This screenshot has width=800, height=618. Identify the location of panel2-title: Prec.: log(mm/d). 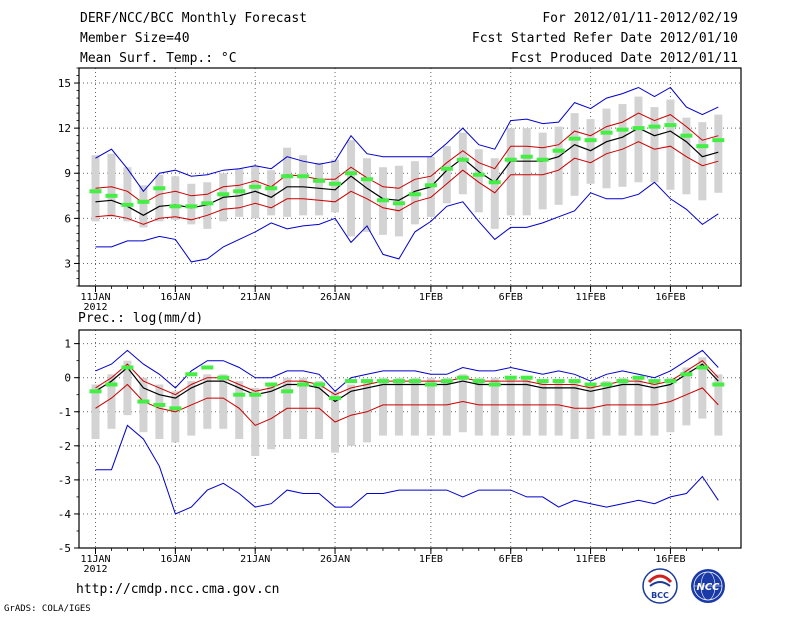
(140, 318).